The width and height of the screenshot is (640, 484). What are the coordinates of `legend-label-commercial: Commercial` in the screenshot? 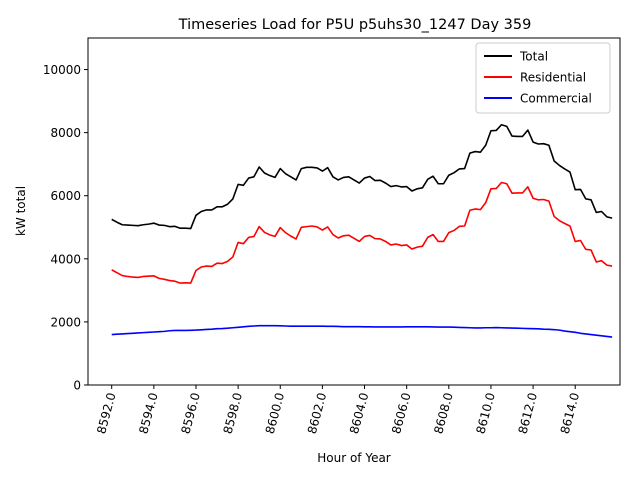 It's located at (556, 99).